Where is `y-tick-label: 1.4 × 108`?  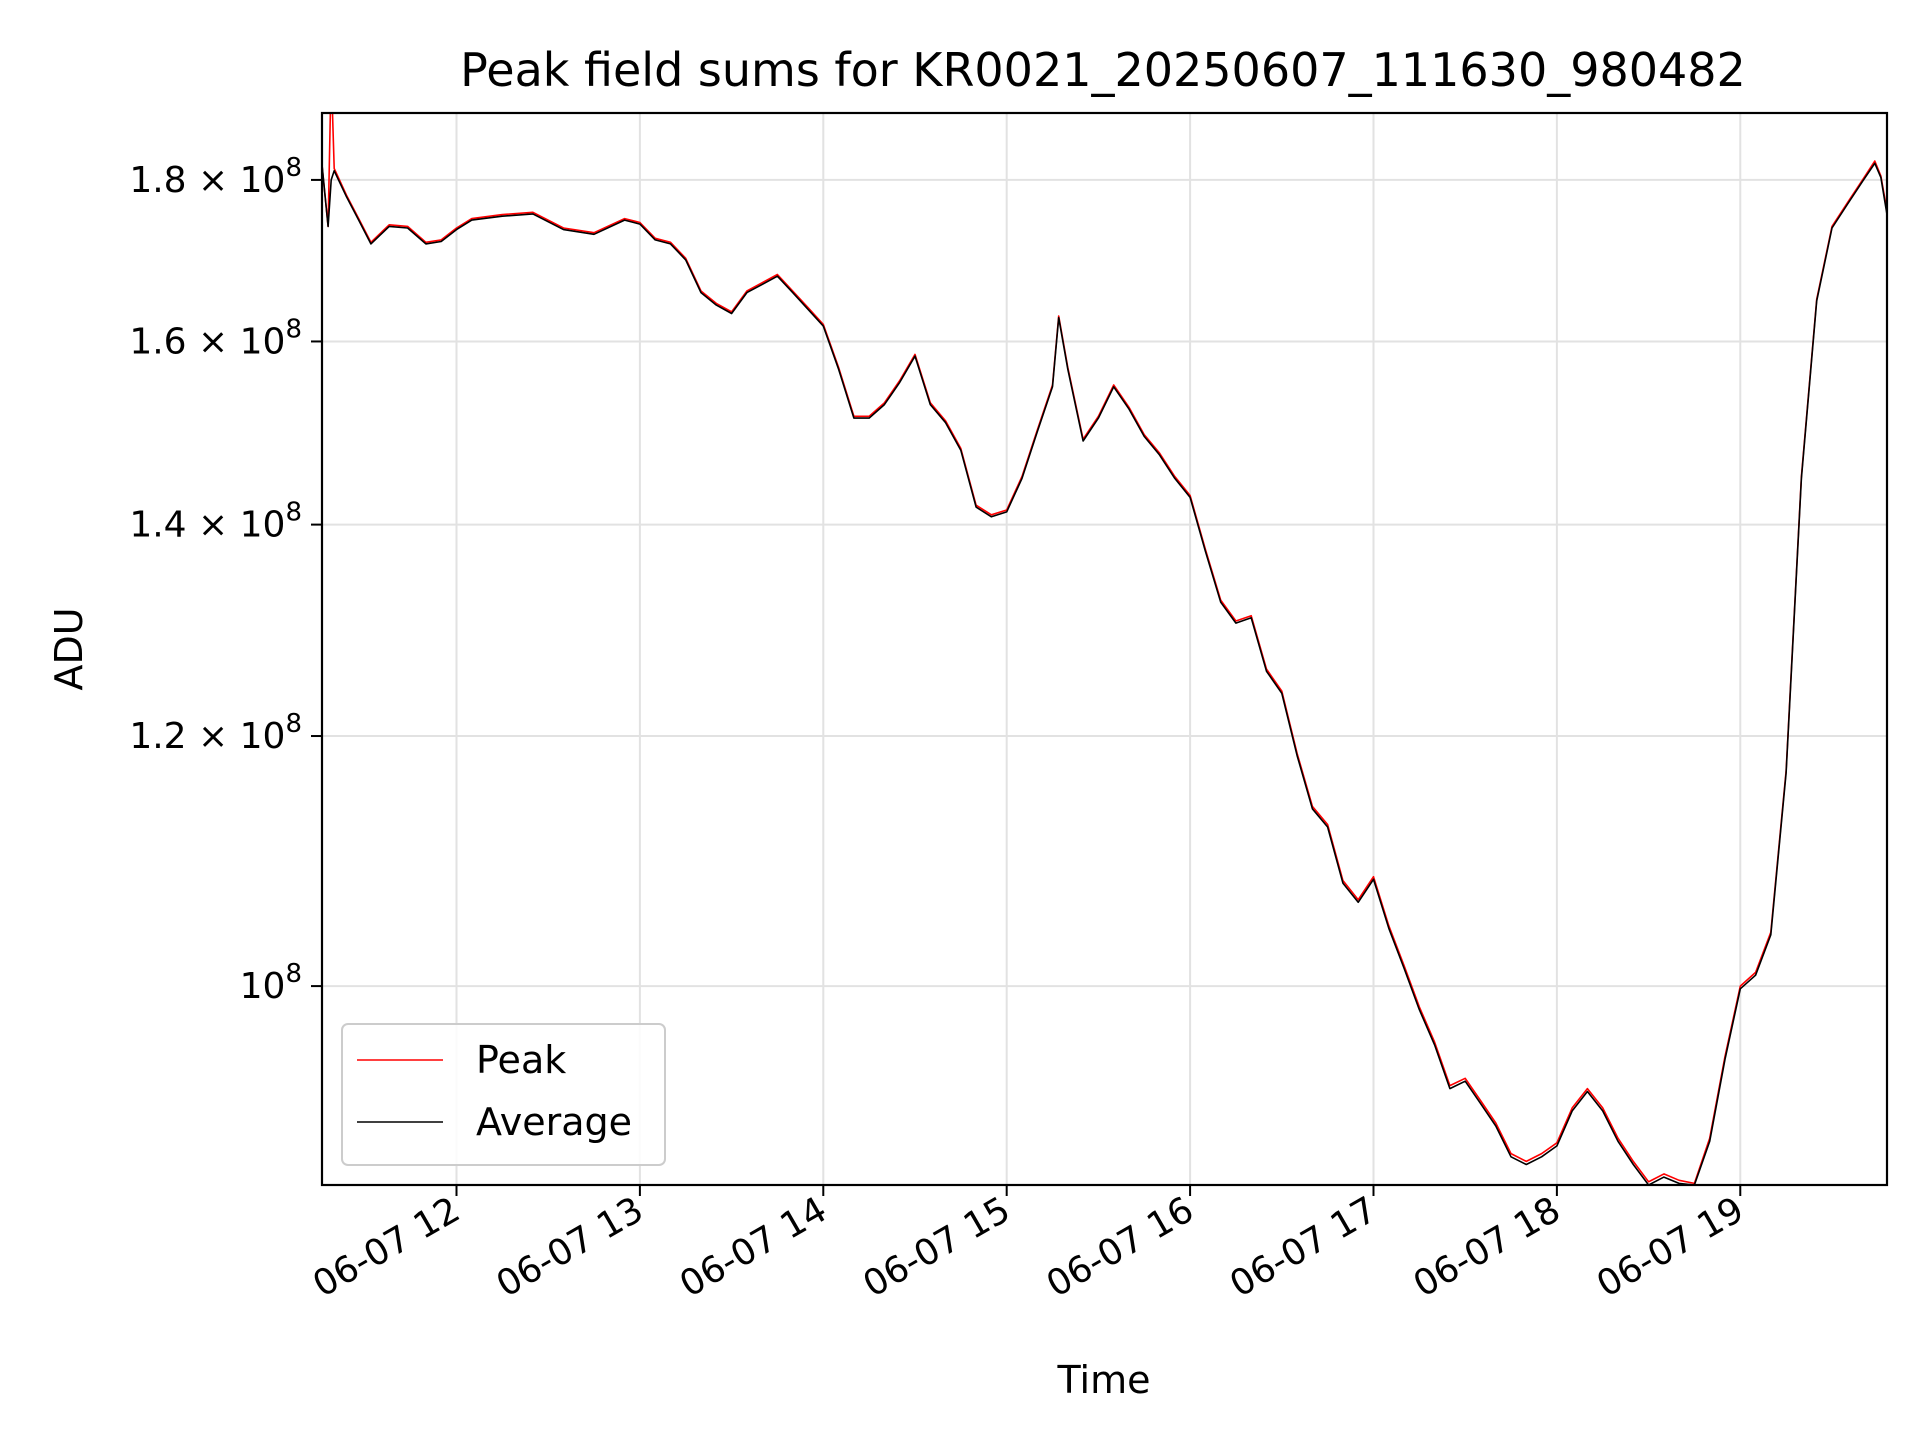 y-tick-label: 1.4 × 108 is located at coordinates (215, 522).